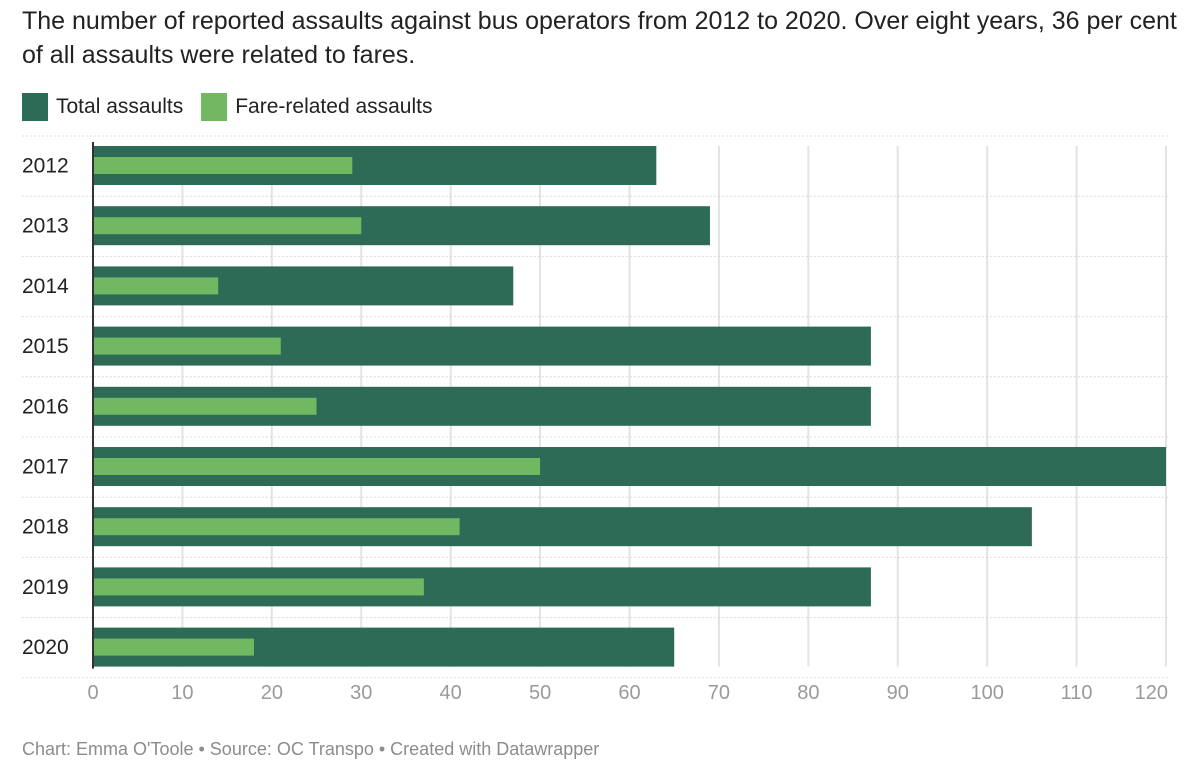 Image resolution: width=1200 pixels, height=784 pixels. What do you see at coordinates (45, 406) in the screenshot?
I see `category-label: 2016` at bounding box center [45, 406].